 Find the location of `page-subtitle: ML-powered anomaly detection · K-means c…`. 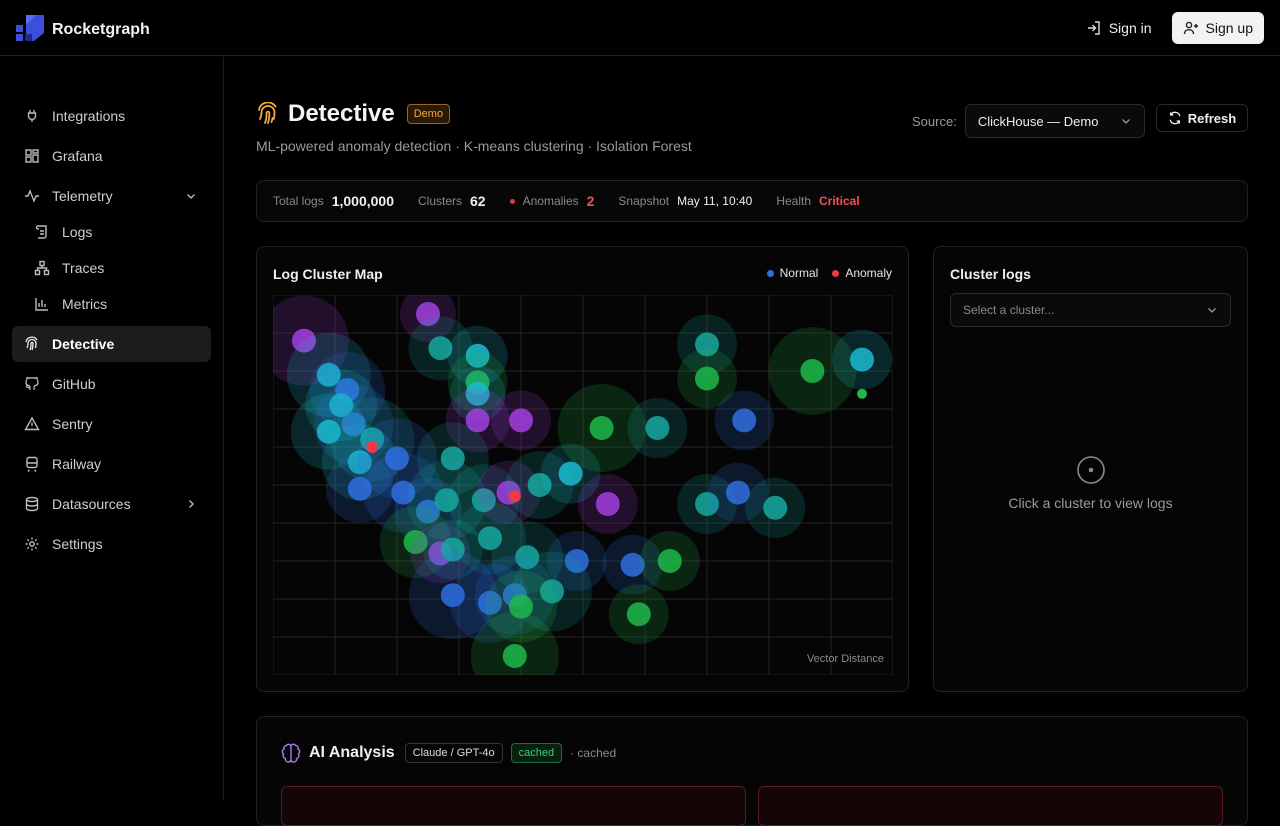

page-subtitle: ML-powered anomaly detection · K-means c… is located at coordinates (474, 146).